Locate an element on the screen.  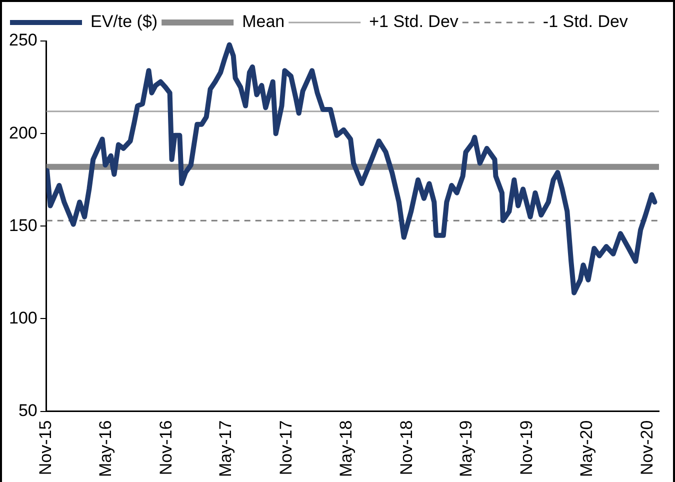
y-tick-label: 50 is located at coordinates (28, 410).